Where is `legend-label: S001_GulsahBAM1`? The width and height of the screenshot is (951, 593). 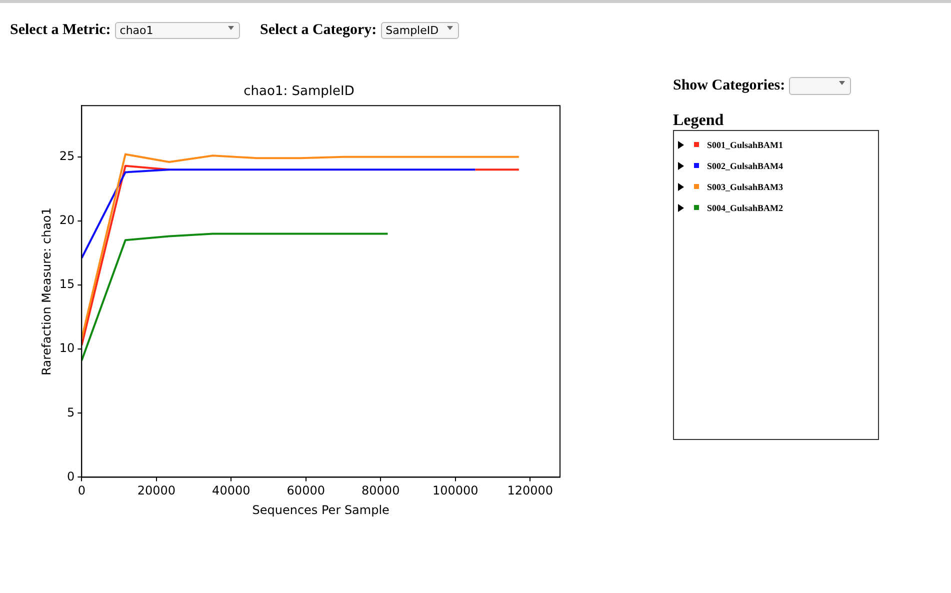
legend-label: S001_GulsahBAM1 is located at coordinates (745, 145).